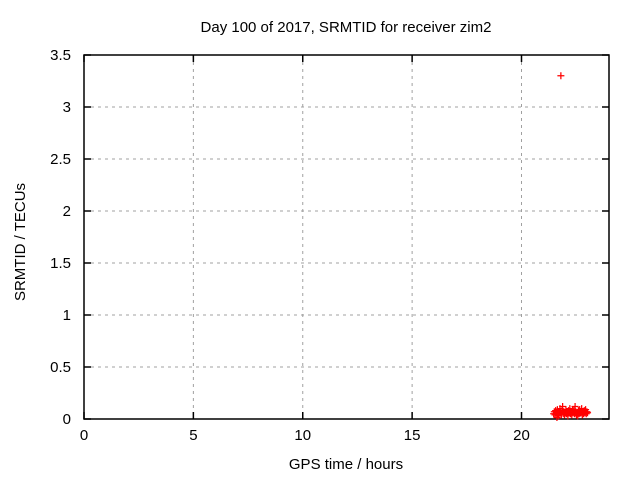 This screenshot has width=640, height=480. I want to click on y-tick-label: 3.5, so click(60, 55).